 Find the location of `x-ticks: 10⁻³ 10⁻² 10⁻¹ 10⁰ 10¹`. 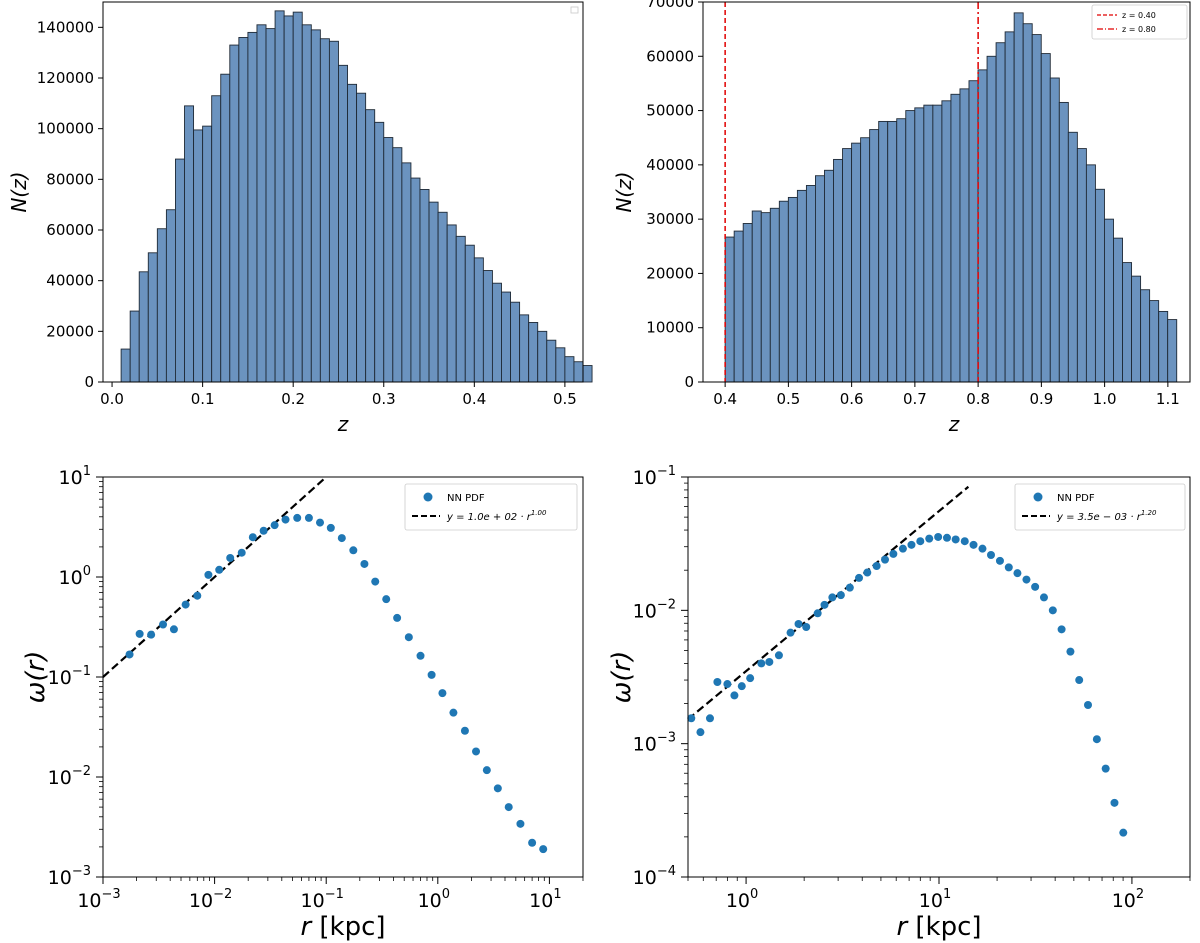

x-ticks: 10⁻³ 10⁻² 10⁻¹ 10⁰ 10¹ is located at coordinates (330, 894).